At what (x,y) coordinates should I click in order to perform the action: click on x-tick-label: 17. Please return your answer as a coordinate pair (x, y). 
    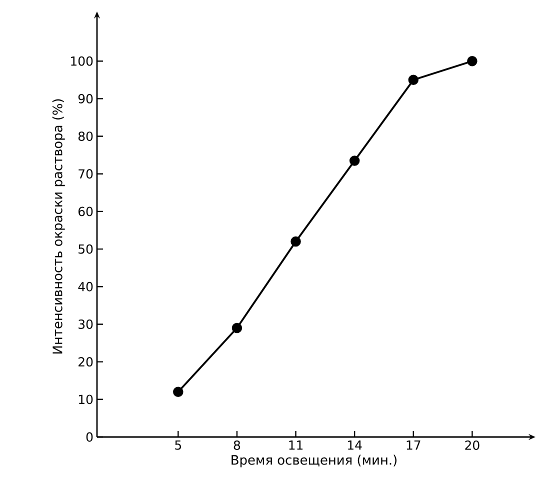
    Looking at the image, I should click on (413, 445).